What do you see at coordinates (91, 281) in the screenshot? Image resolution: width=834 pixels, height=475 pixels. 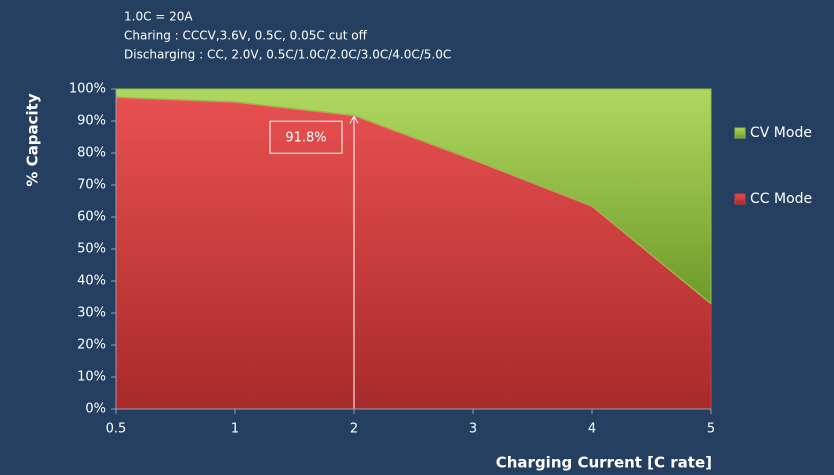 I see `y-tick-label: 40%` at bounding box center [91, 281].